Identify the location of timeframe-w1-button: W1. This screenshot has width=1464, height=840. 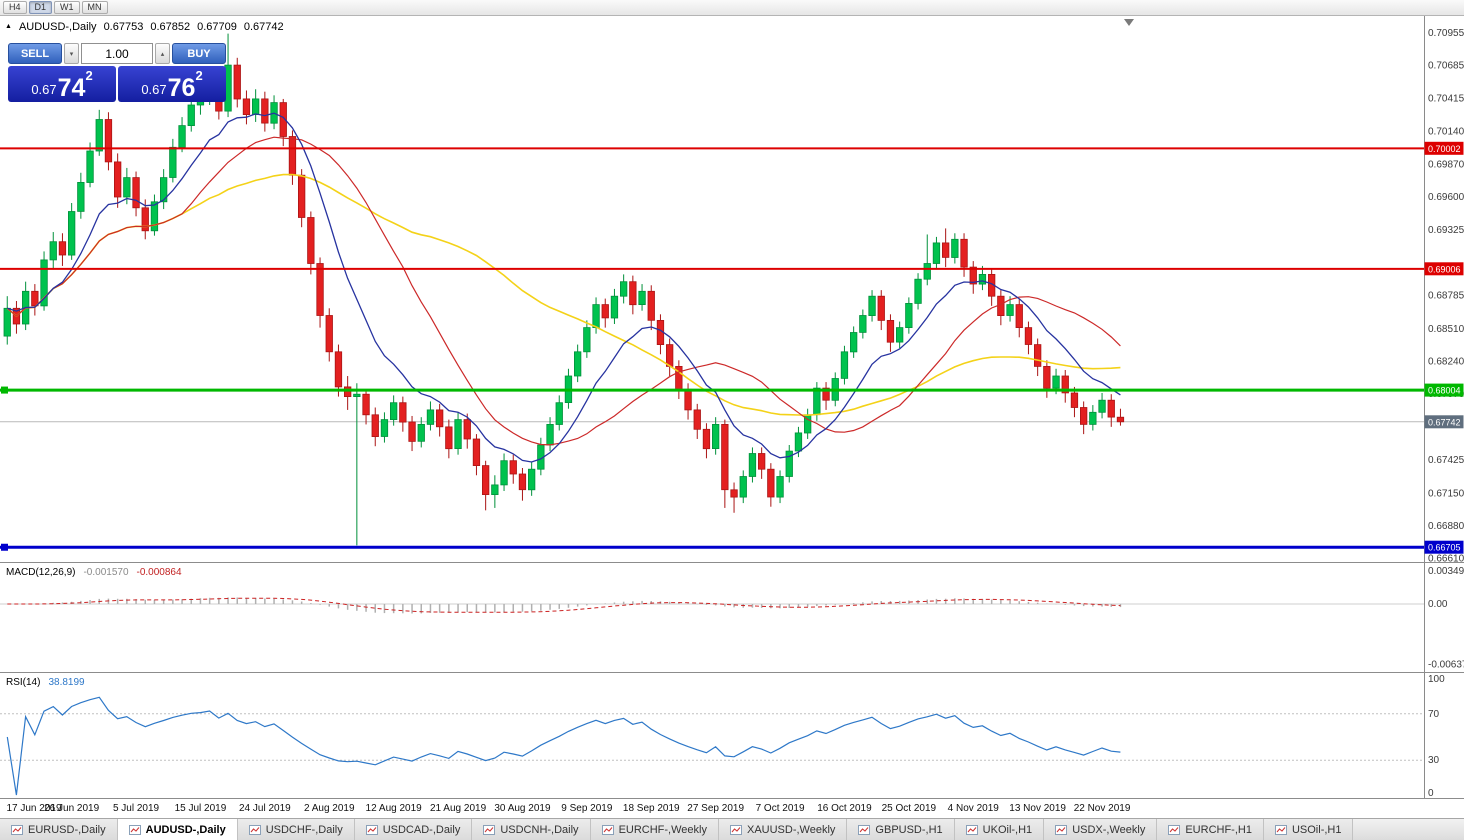
(67, 7).